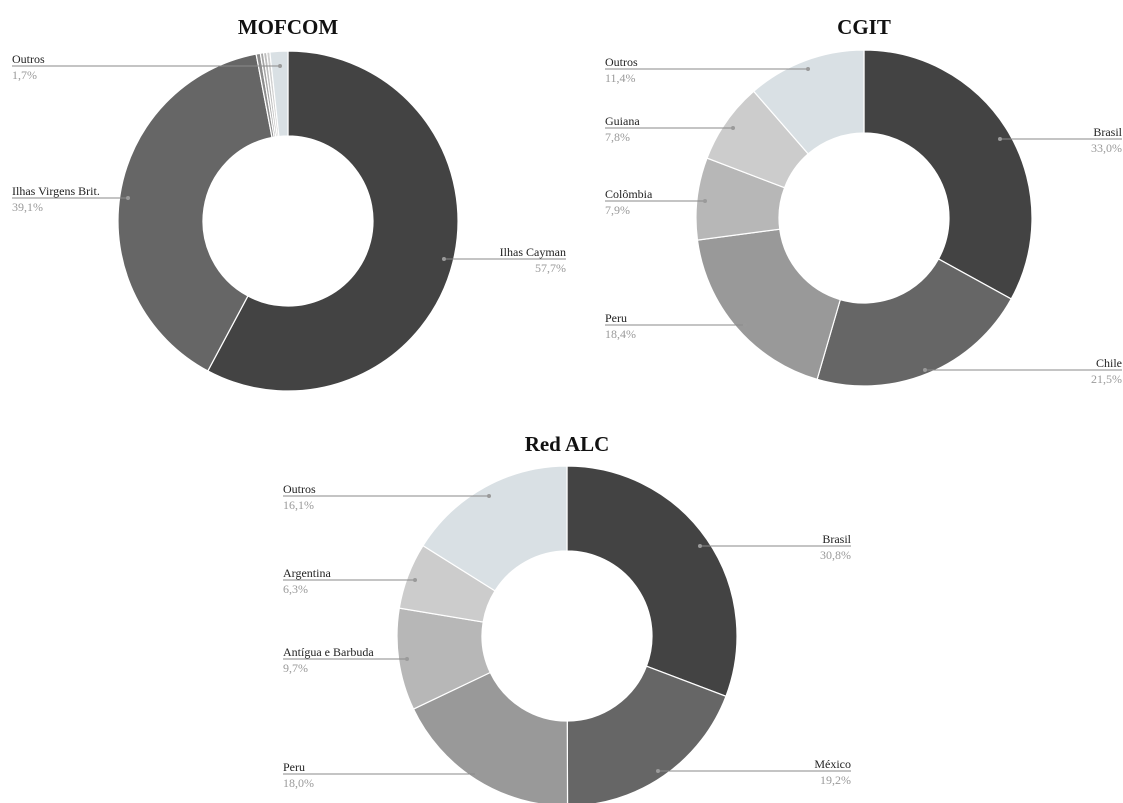 The height and width of the screenshot is (803, 1123). Describe the element at coordinates (407, 659) in the screenshot. I see `leader-dot-antigua-e-barbuda` at that location.